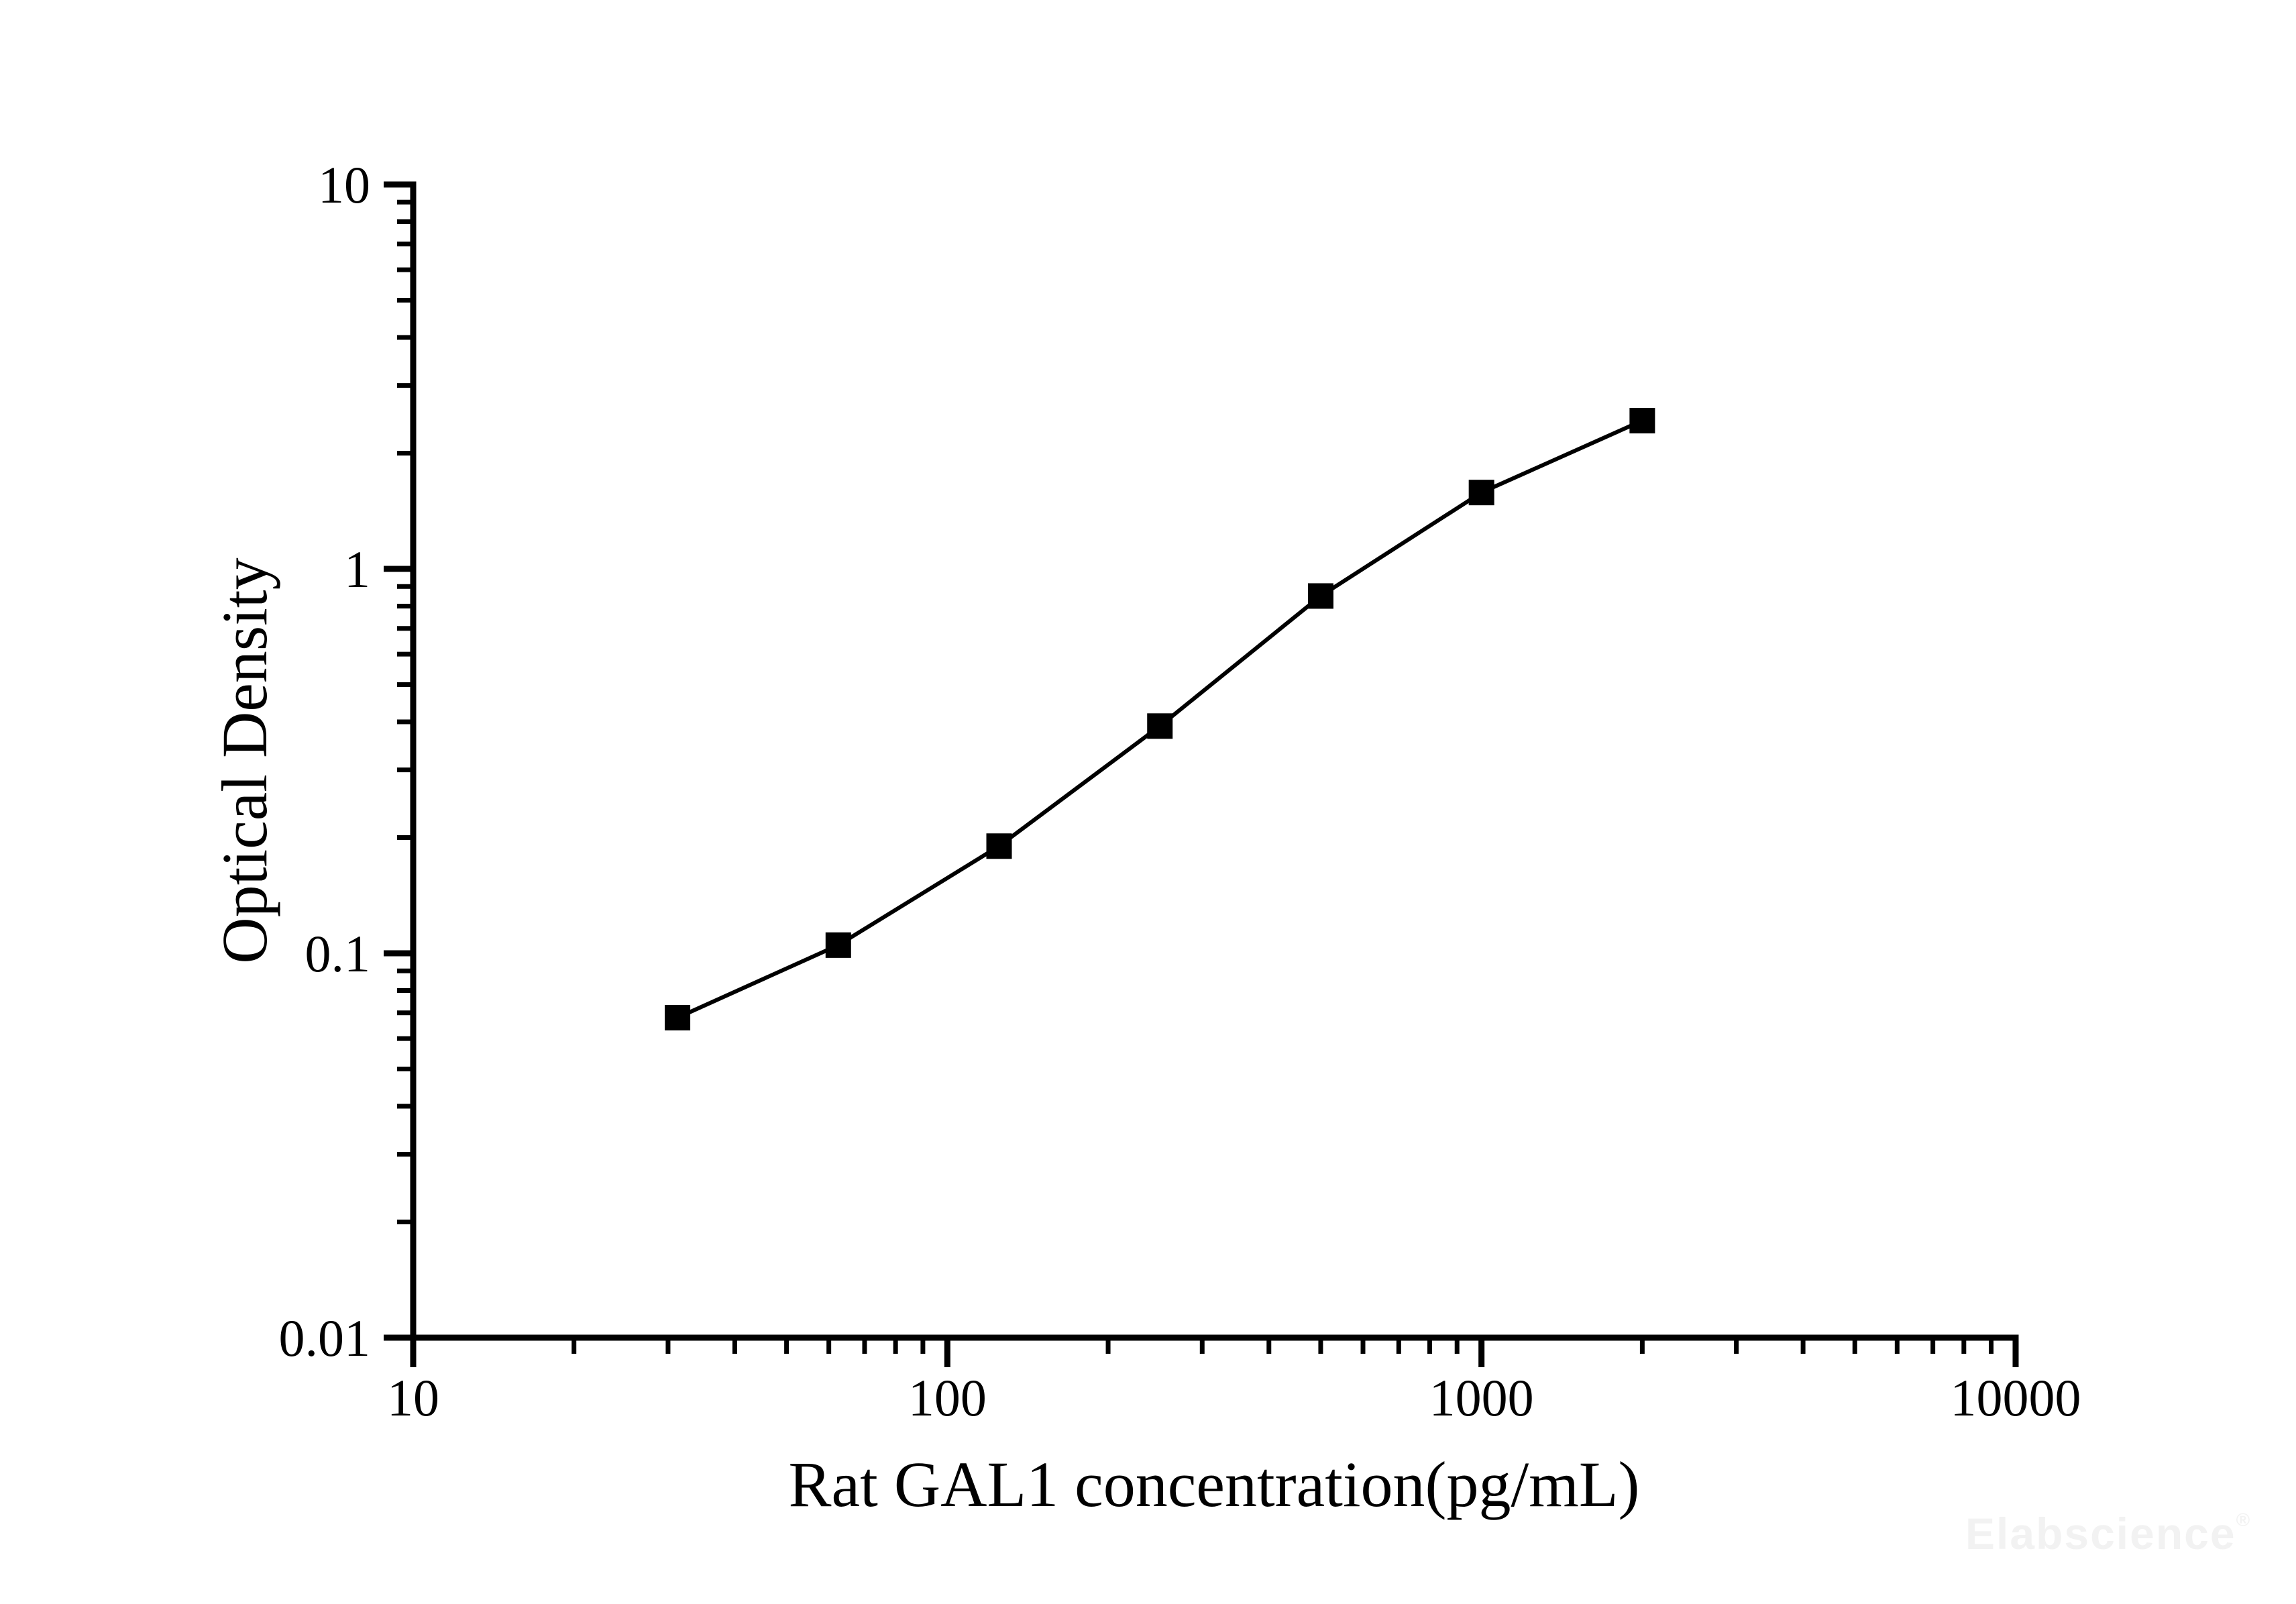 This screenshot has width=2296, height=1604. I want to click on watermark-logo: Elabscience®, so click(2107, 1534).